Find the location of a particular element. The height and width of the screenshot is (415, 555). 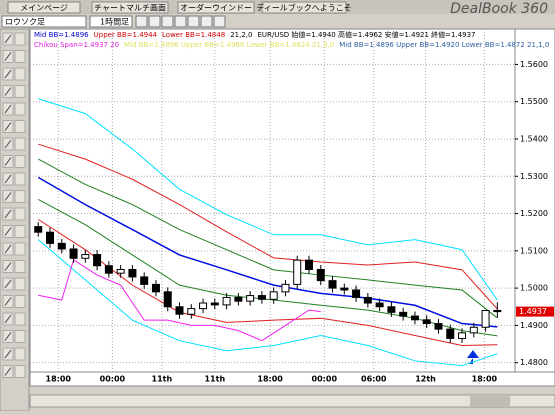

x-tick-label: 18:00 is located at coordinates (485, 379).